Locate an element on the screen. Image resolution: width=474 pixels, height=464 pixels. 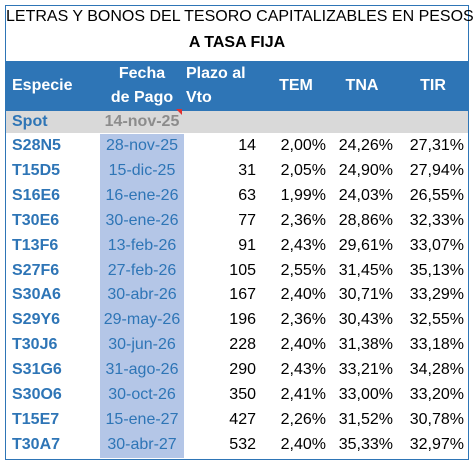
cell-tir: 33,18% is located at coordinates (436, 345).